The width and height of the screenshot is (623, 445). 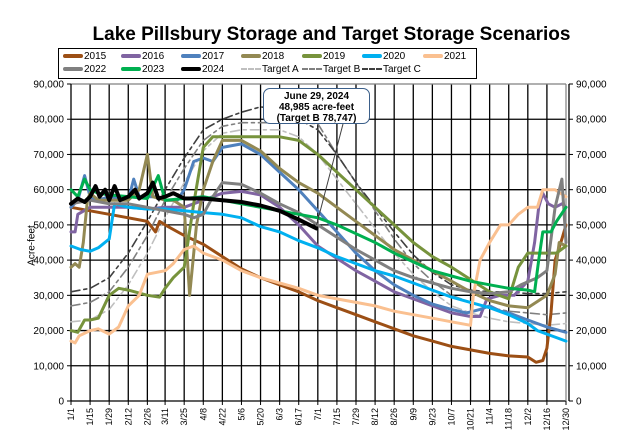 I want to click on x-tick-label: 11/4, so click(x=490, y=416).